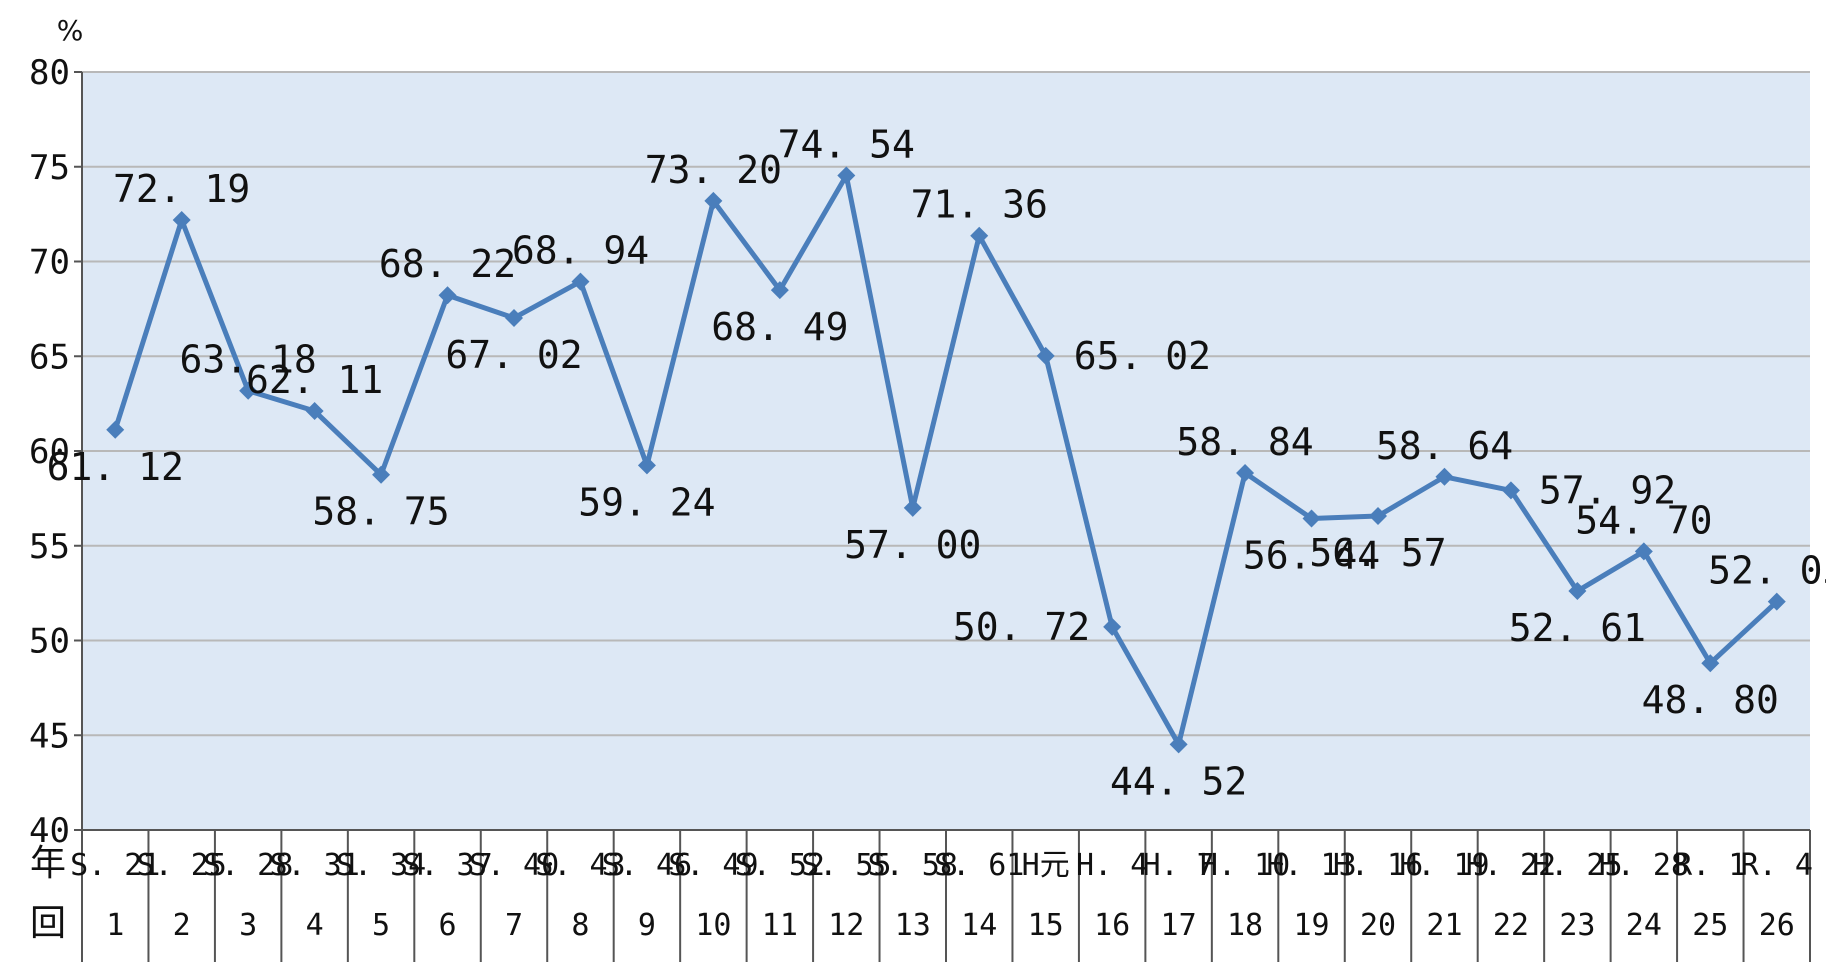  I want to click on data-label: 59. 24, so click(646, 502).